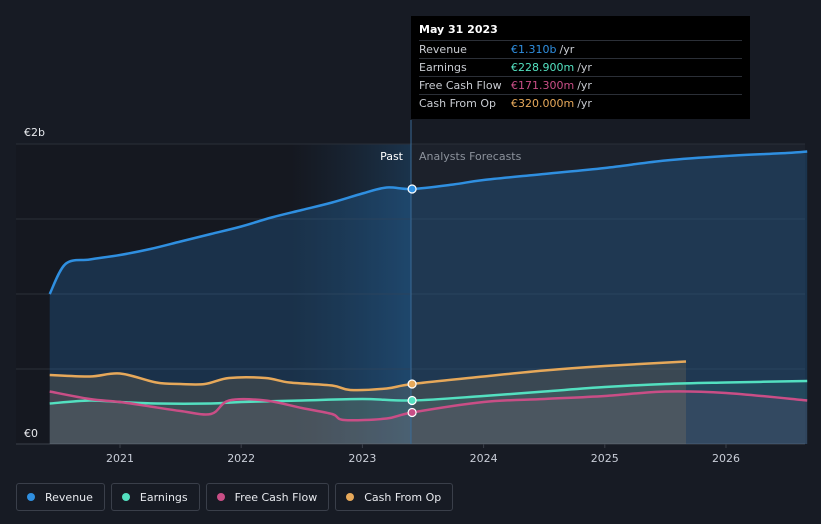 This screenshot has width=821, height=524. I want to click on marker-revenue, so click(412, 189).